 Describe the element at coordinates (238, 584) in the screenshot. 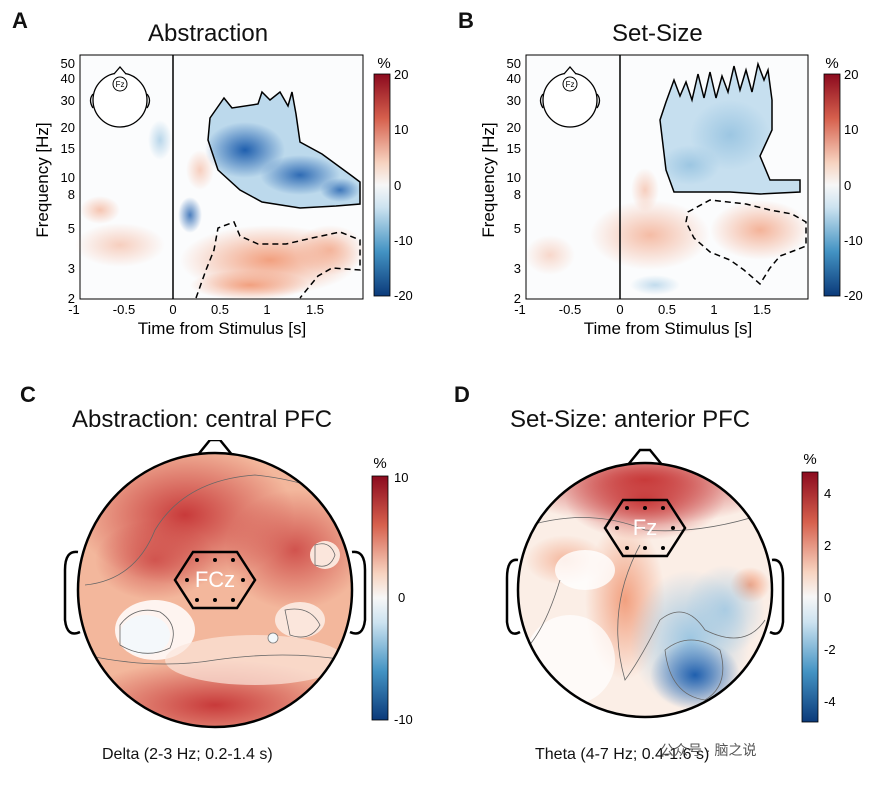

I see `panel-c-topomap: FCz % 10 0 -10` at that location.